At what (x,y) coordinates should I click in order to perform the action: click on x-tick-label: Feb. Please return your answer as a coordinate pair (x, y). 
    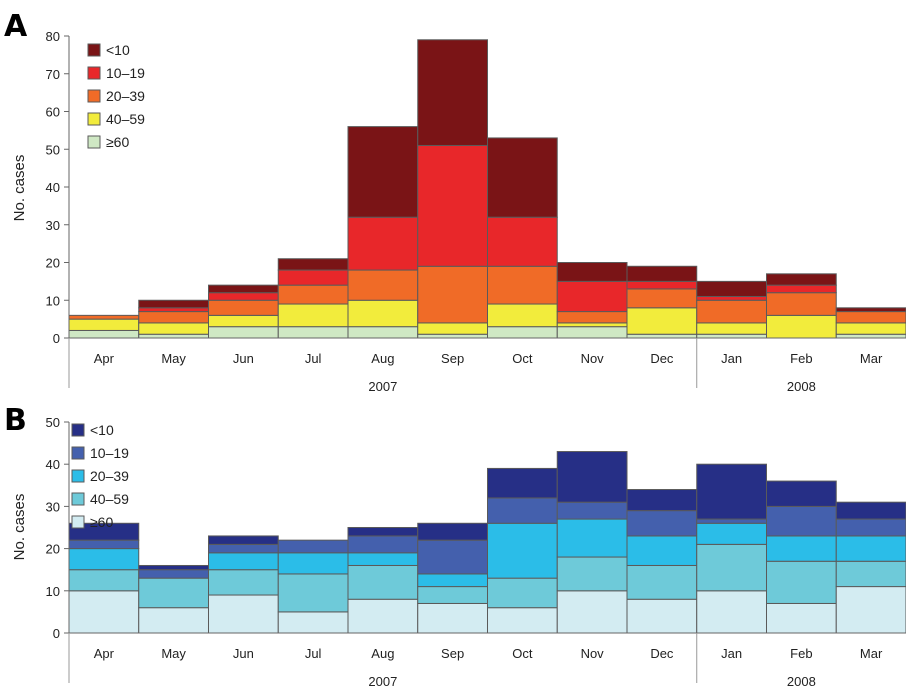
    Looking at the image, I should click on (801, 653).